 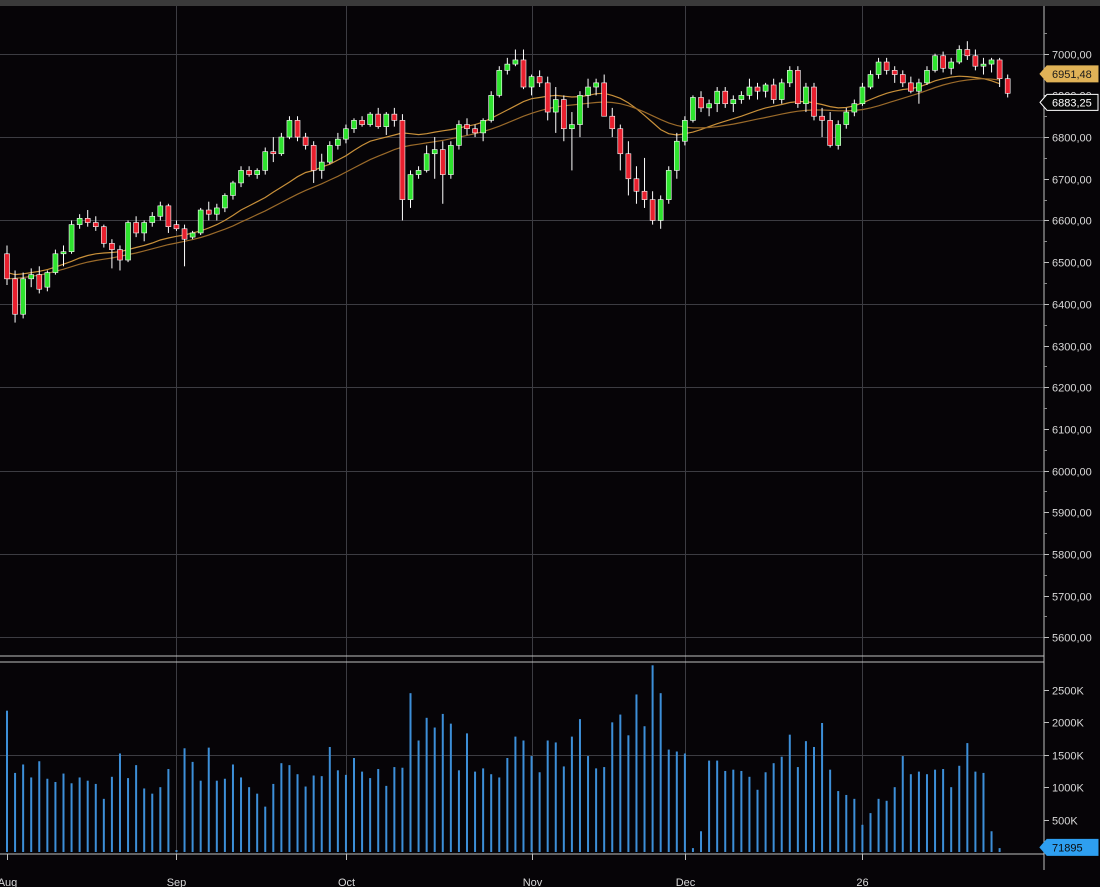 What do you see at coordinates (1072, 139) in the screenshot?
I see `y-tick-label: 6800,00` at bounding box center [1072, 139].